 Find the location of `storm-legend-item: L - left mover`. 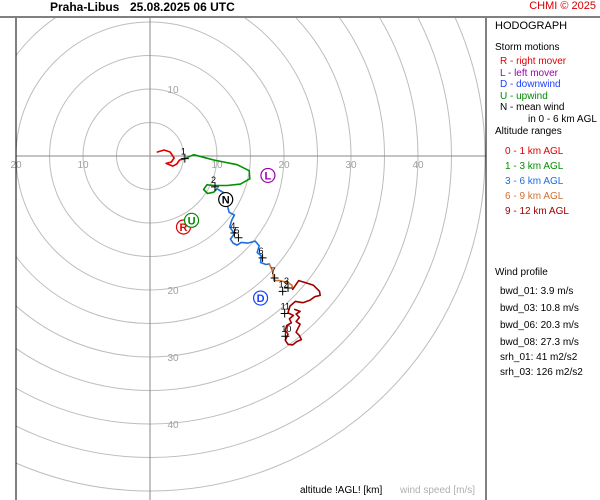

storm-legend-item: L - left mover is located at coordinates (529, 73).